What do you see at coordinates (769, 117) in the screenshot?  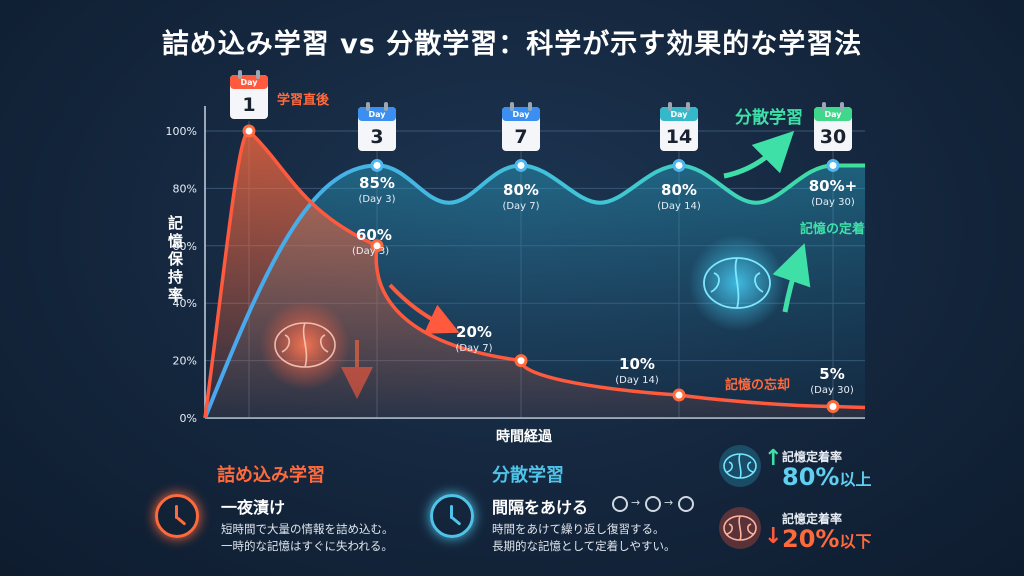 I see `spaced-series-label: 分散学習` at bounding box center [769, 117].